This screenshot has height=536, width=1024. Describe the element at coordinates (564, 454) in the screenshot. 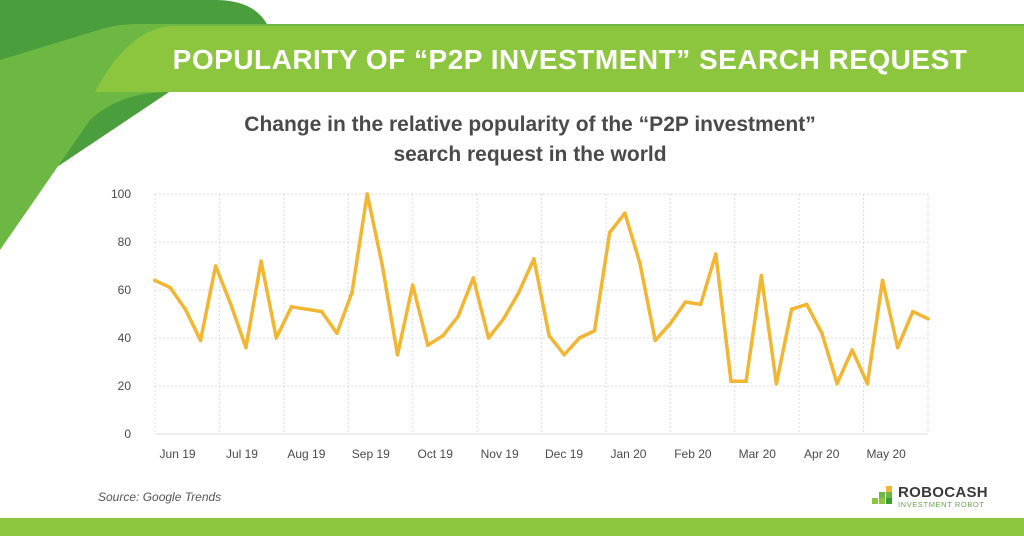

I see `x-tick-label: Dec 19` at that location.